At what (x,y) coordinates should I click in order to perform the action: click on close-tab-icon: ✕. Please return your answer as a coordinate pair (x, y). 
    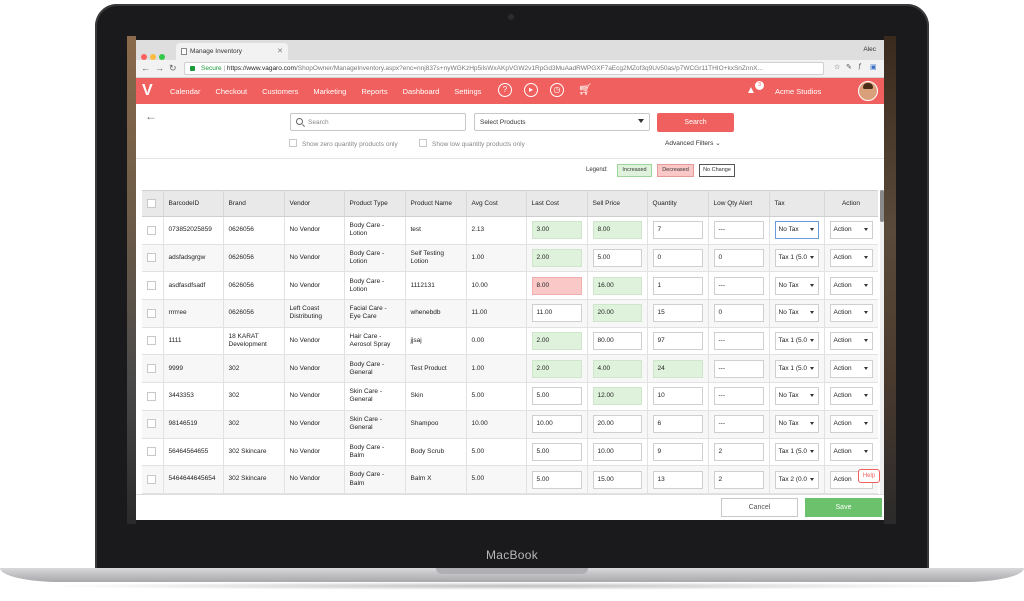
    Looking at the image, I should click on (280, 51).